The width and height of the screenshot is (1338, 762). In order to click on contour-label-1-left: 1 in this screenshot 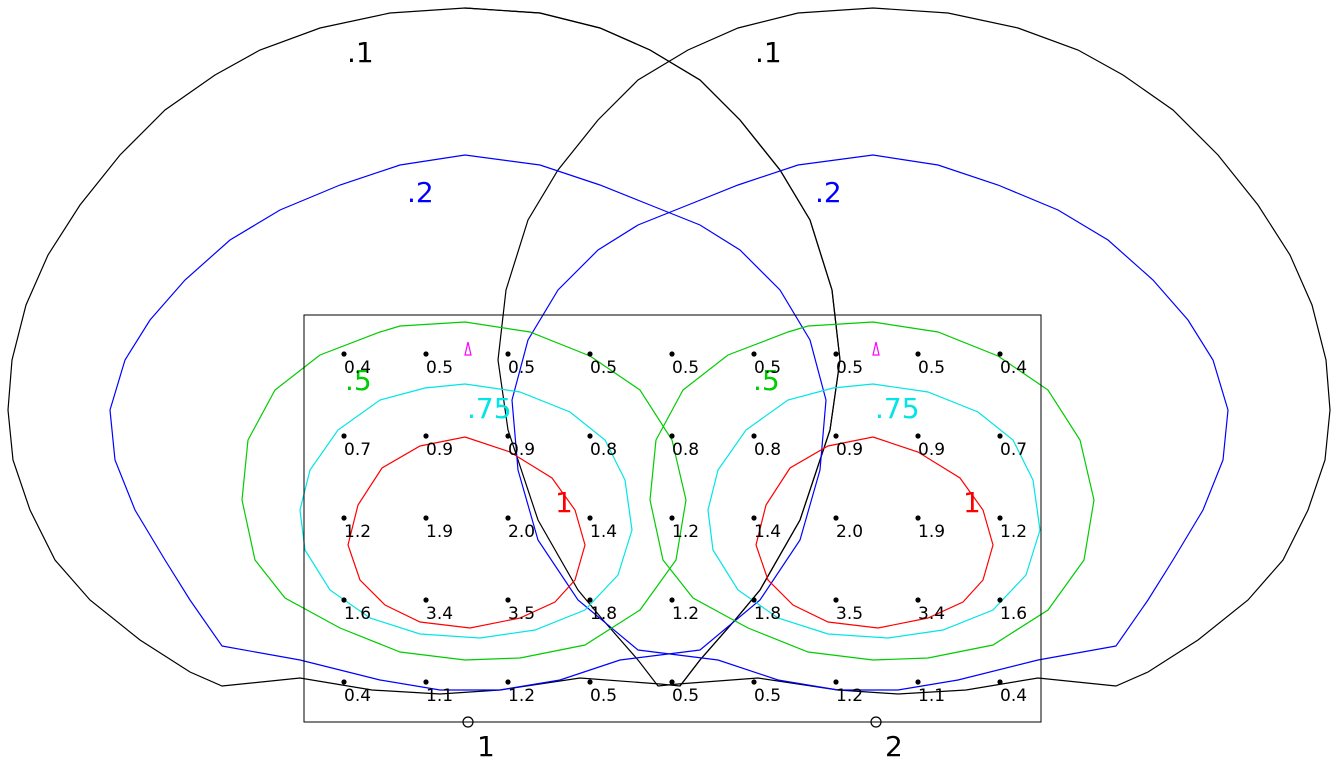, I will do `click(564, 502)`.